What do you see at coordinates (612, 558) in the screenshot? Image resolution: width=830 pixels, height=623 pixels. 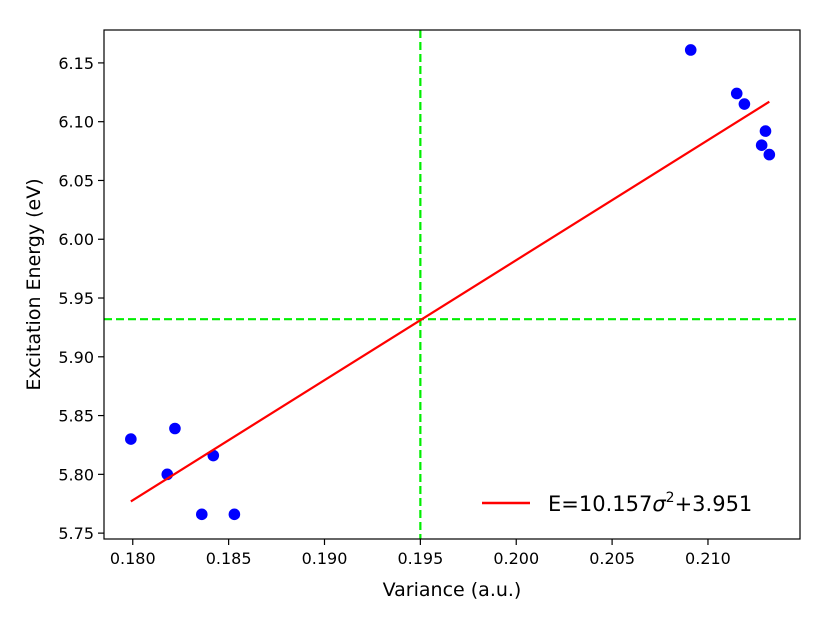 I see `x-tick-label: 0.205` at bounding box center [612, 558].